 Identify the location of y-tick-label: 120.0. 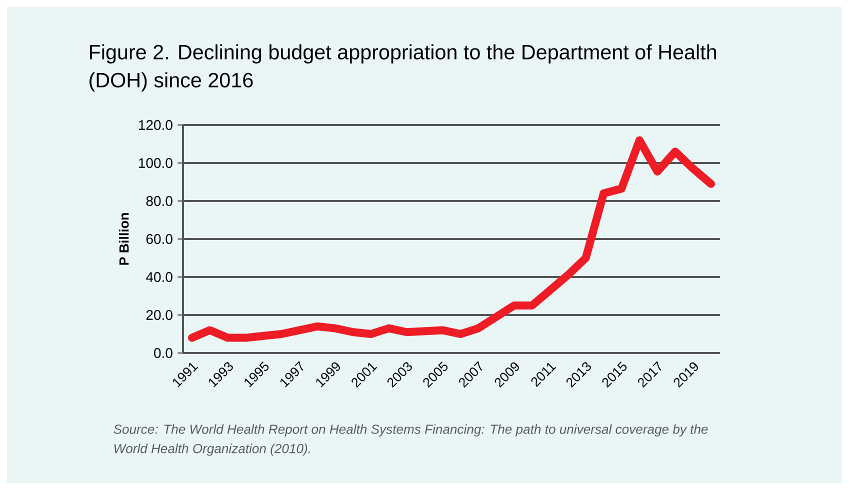
(155, 125).